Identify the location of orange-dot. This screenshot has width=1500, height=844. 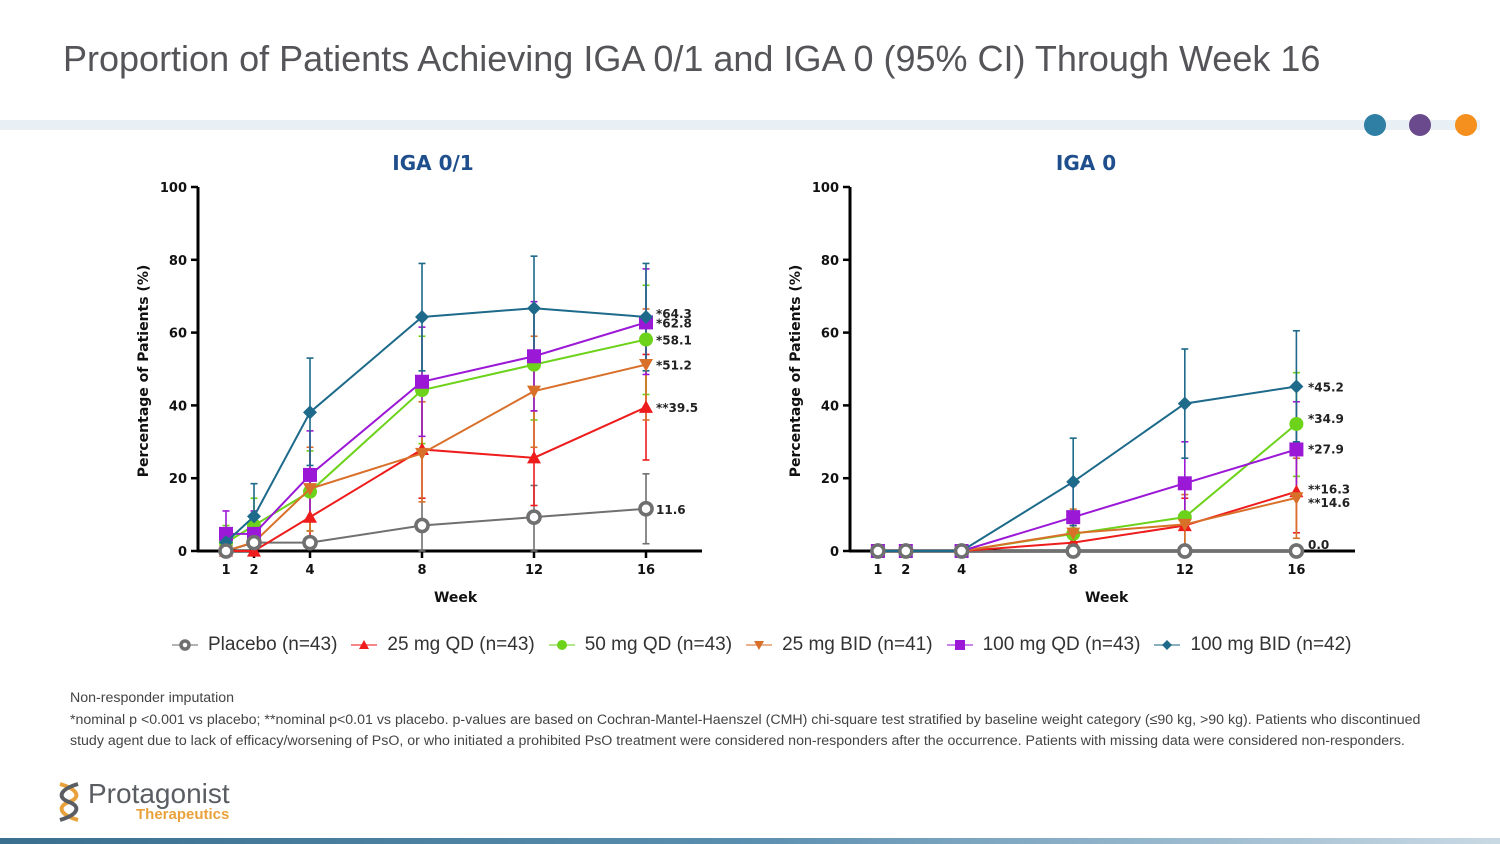
(1466, 125).